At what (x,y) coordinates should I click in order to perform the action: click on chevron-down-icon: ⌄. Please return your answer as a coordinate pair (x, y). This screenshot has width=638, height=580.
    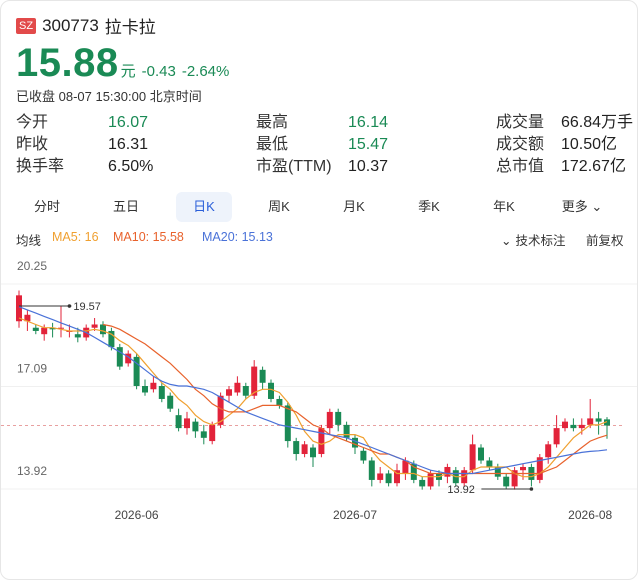
    Looking at the image, I should click on (595, 206).